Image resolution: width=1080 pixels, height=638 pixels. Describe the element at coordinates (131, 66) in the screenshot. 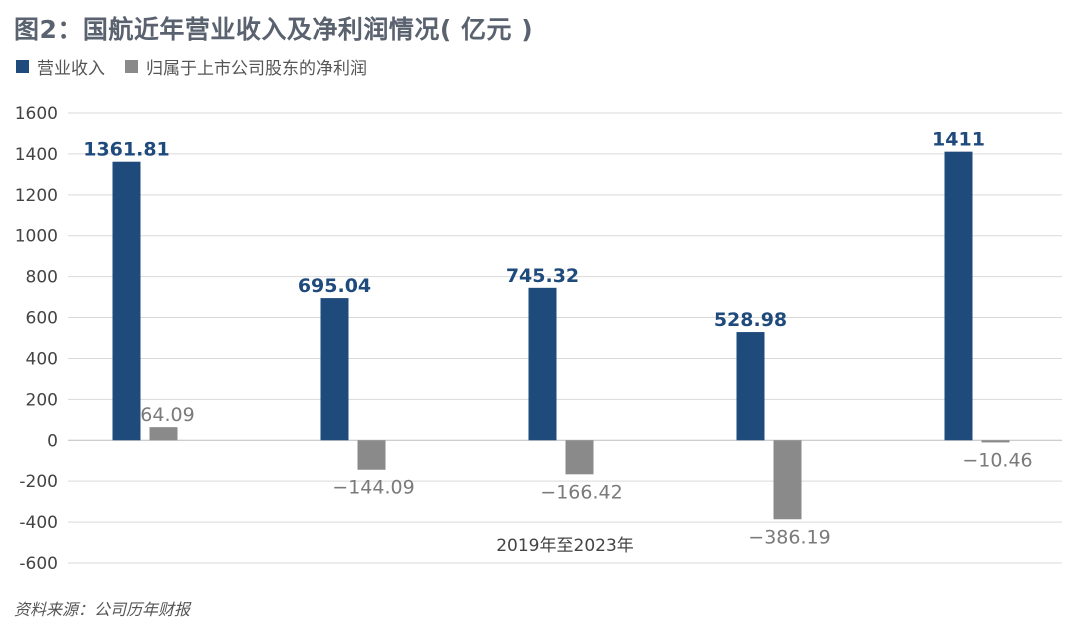

I see `legend-swatch-net-profit` at that location.